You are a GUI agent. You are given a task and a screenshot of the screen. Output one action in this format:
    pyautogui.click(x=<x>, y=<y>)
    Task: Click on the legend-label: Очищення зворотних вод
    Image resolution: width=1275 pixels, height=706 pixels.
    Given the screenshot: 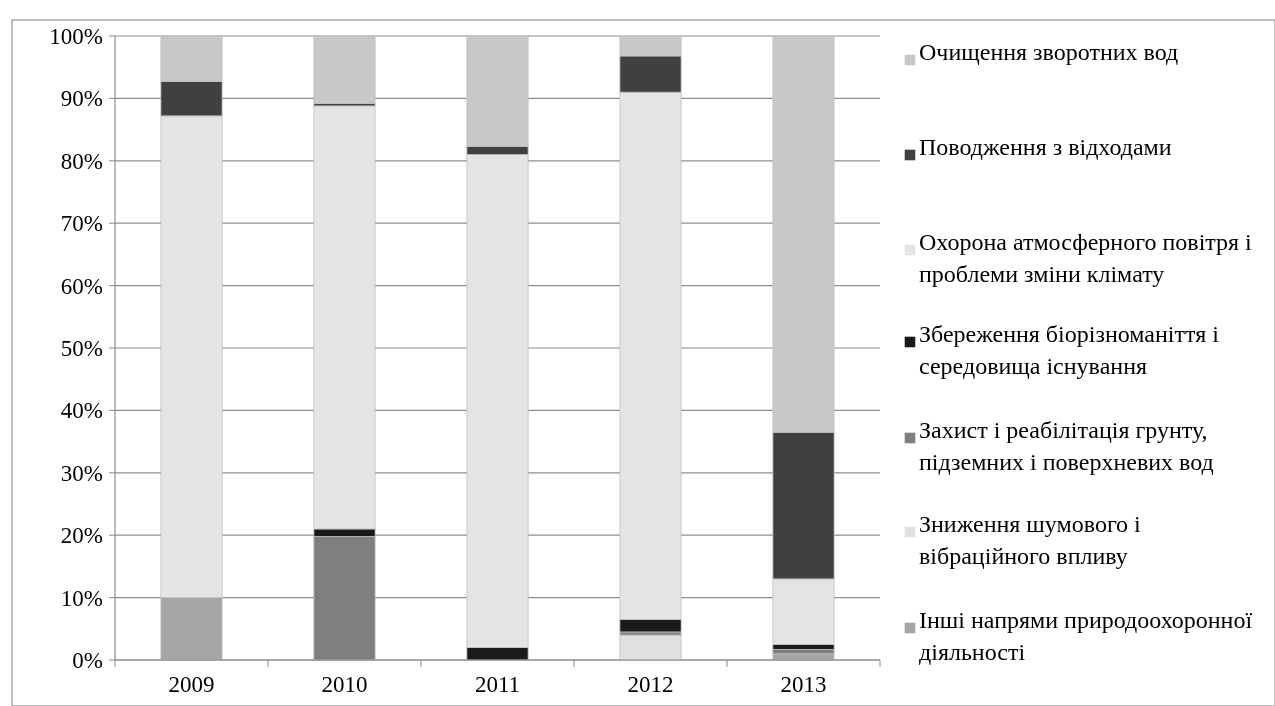 What is the action you would take?
    pyautogui.click(x=1049, y=52)
    